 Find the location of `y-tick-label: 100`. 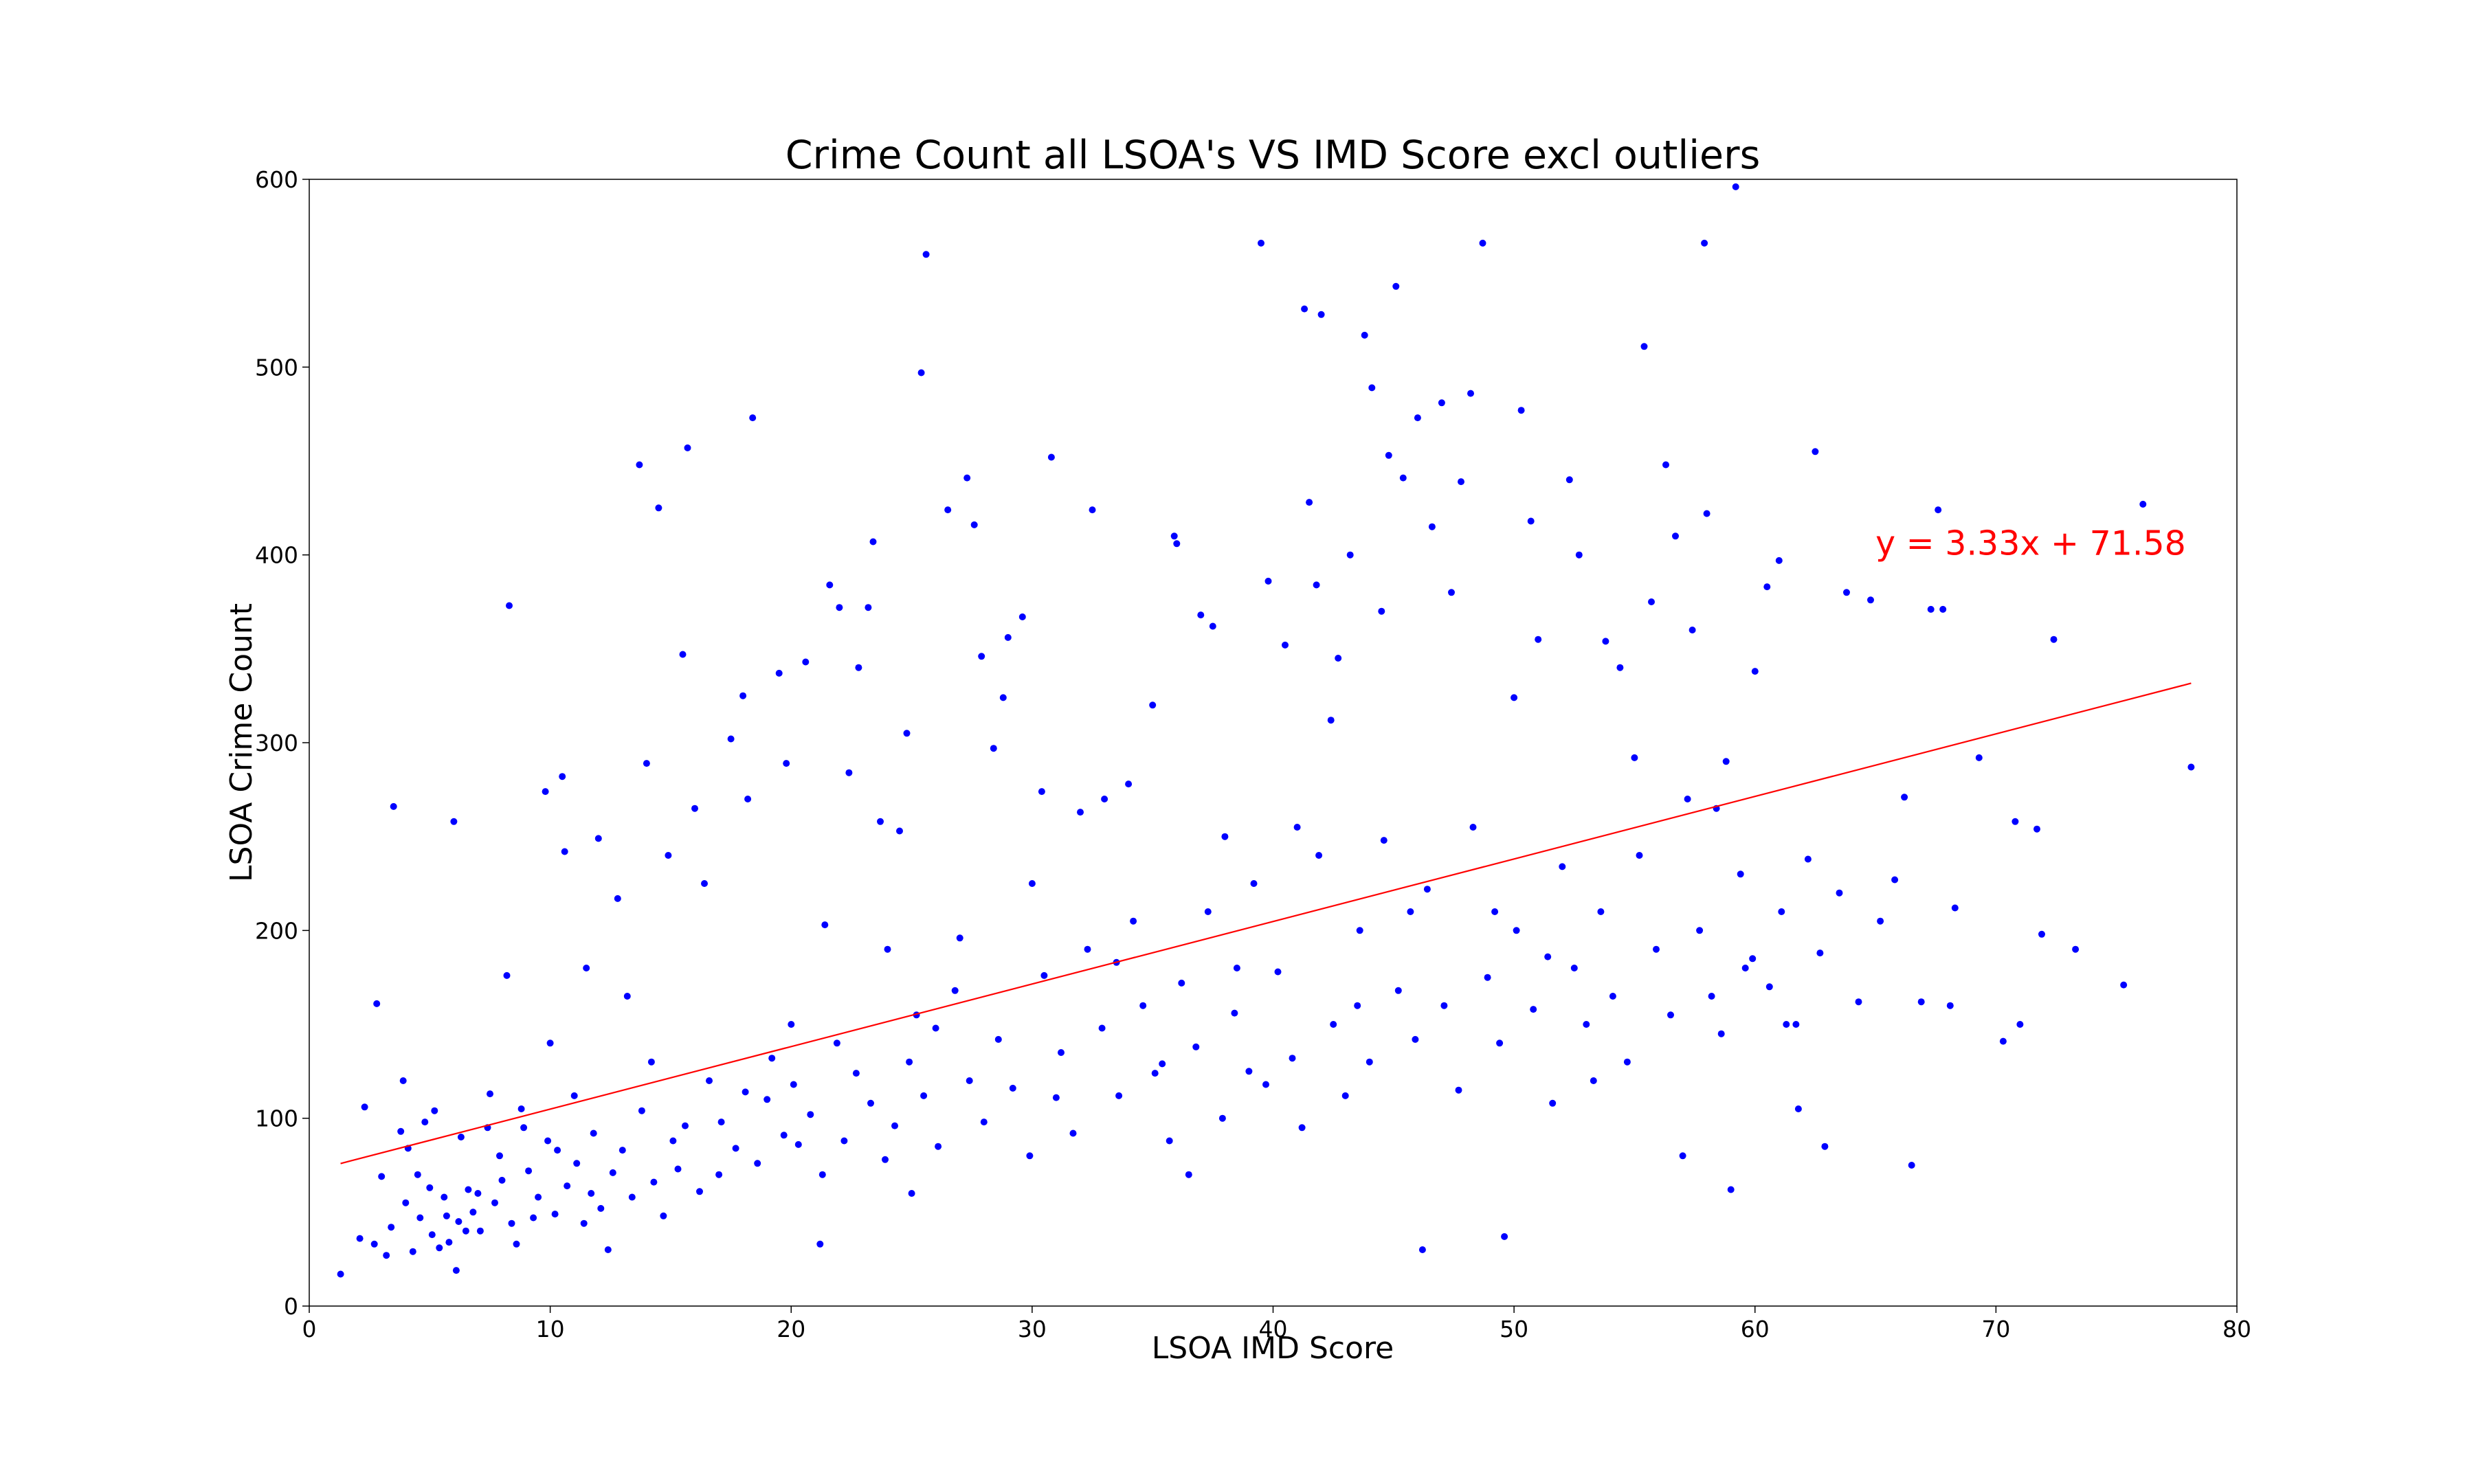

y-tick-label: 100 is located at coordinates (276, 1118).